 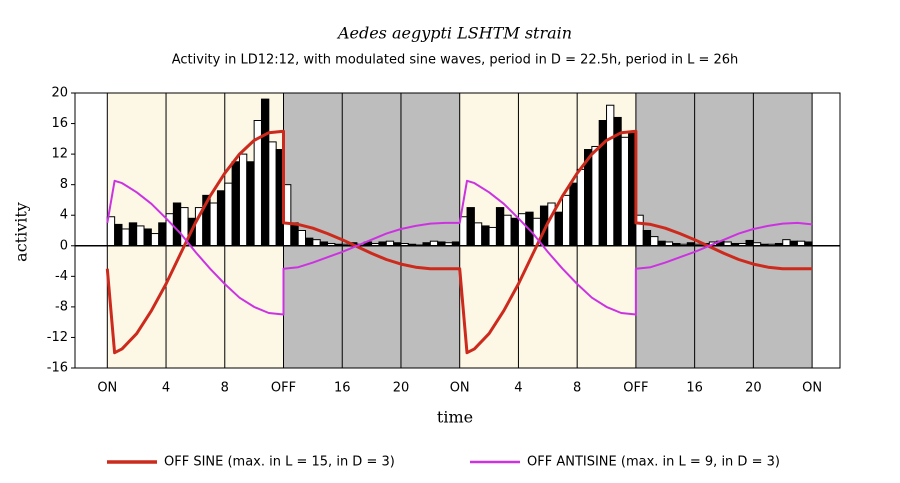 What do you see at coordinates (57, 337) in the screenshot?
I see `y-tick-label: -12` at bounding box center [57, 337].